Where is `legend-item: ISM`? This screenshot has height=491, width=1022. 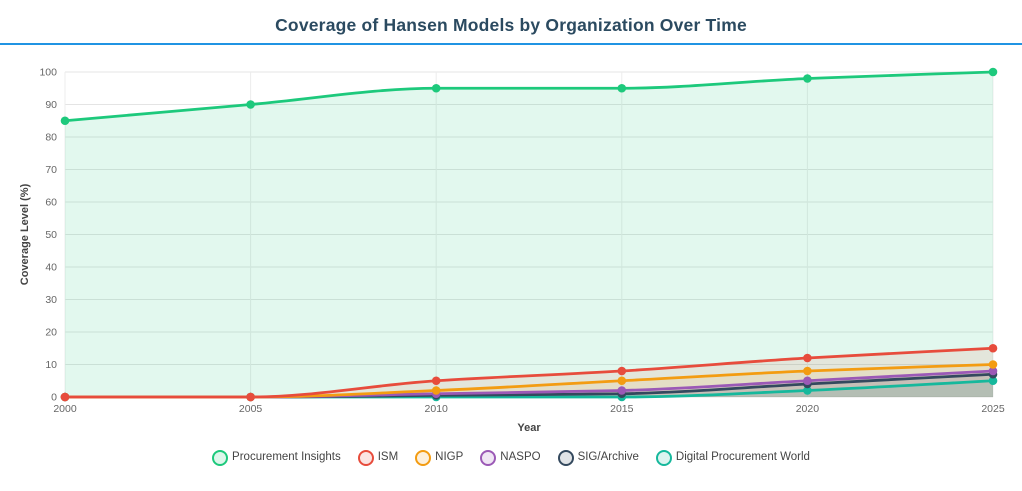 legend-item: ISM is located at coordinates (378, 458).